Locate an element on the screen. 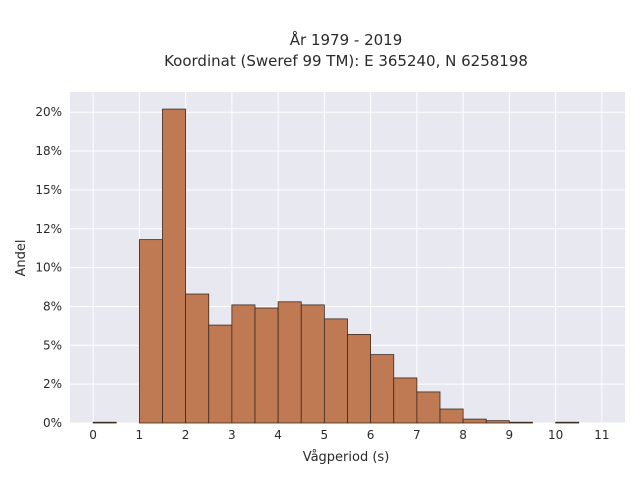 The image size is (640, 480). y-tick-label: 2% is located at coordinates (52, 384).